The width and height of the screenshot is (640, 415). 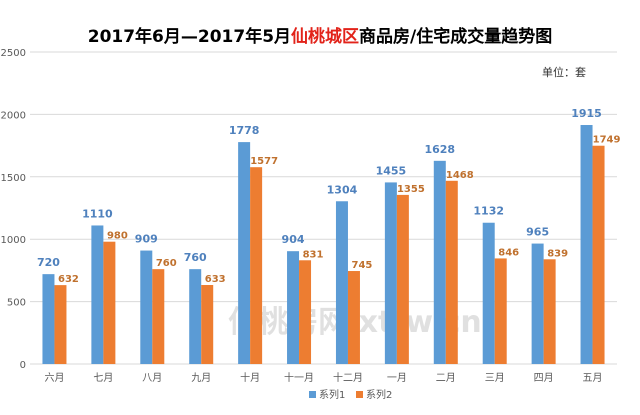 What do you see at coordinates (348, 377) in the screenshot?
I see `x-tick-label: 十二月` at bounding box center [348, 377].